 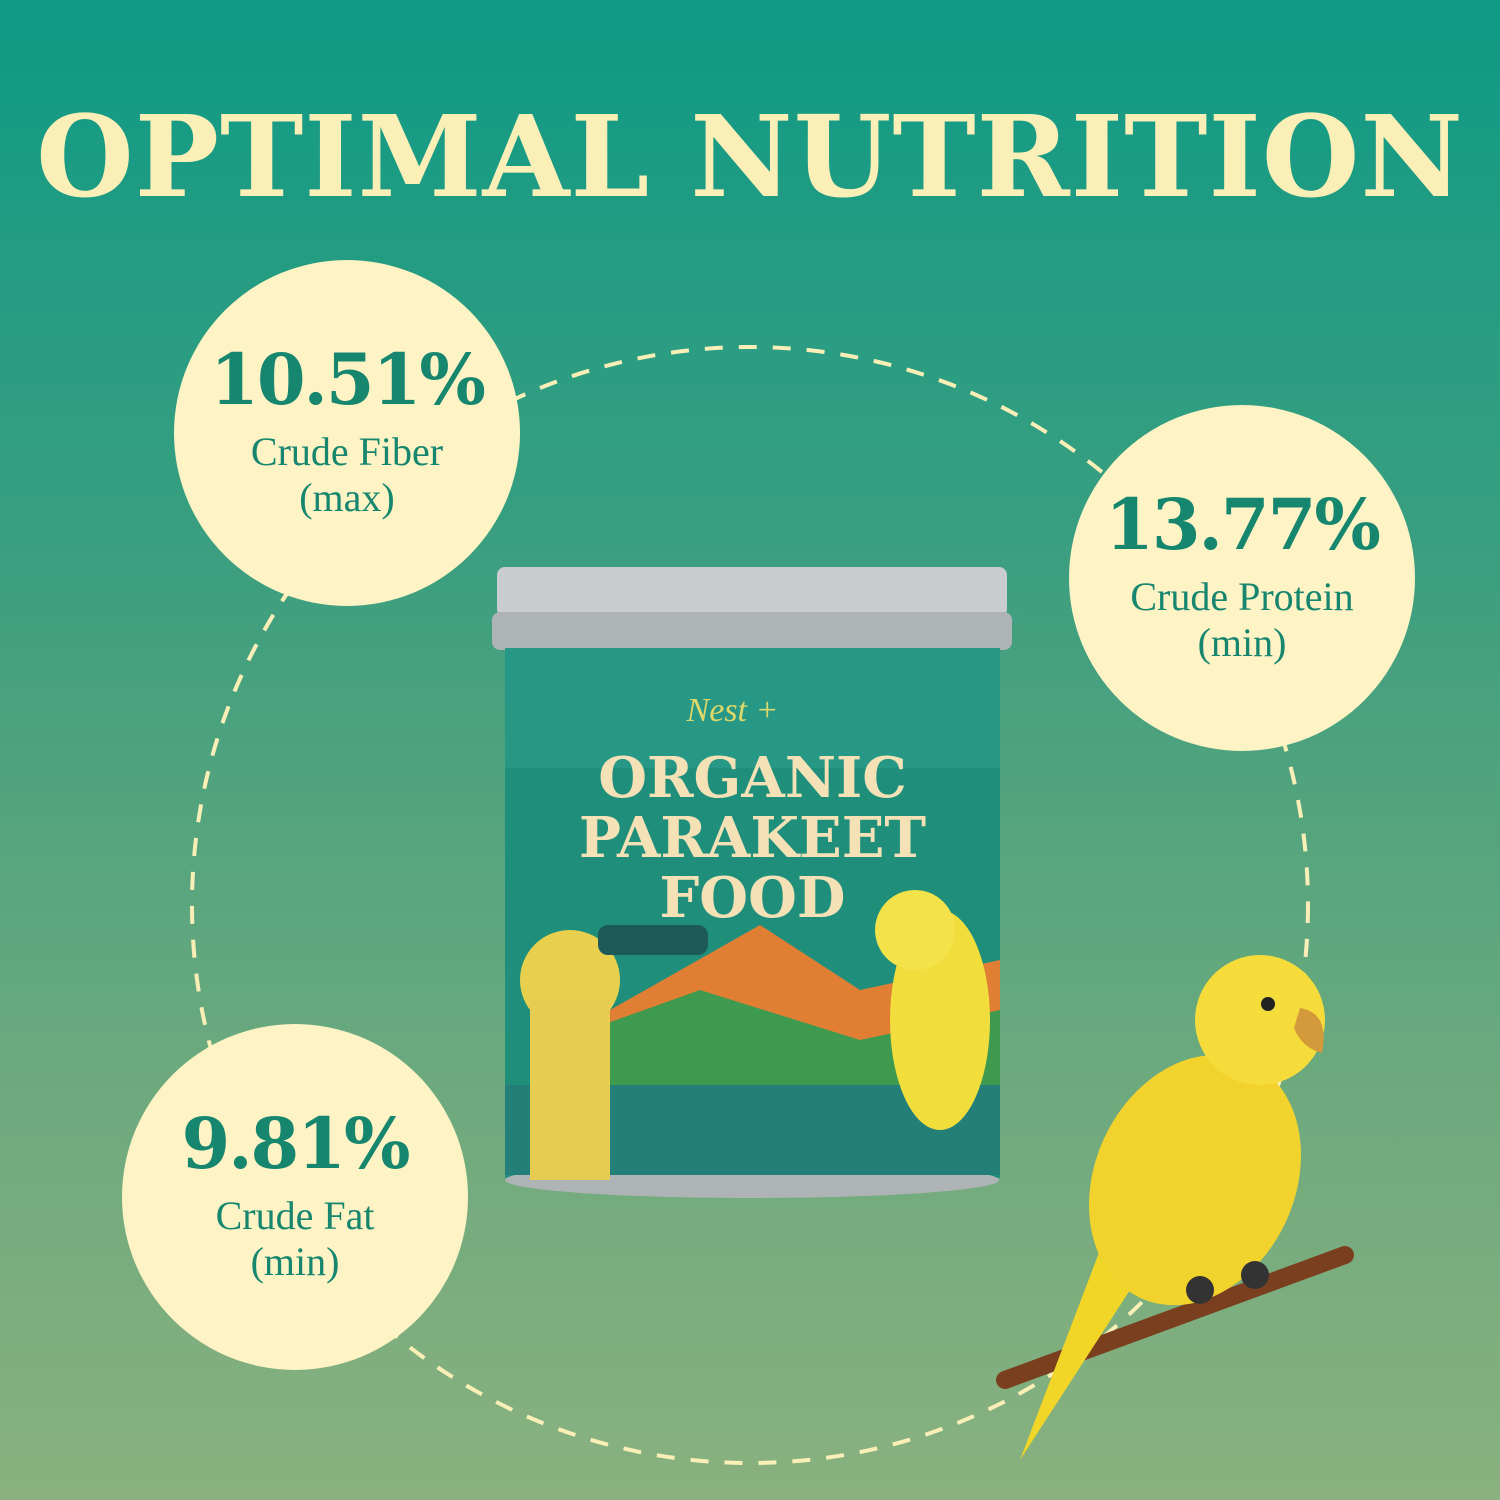 What do you see at coordinates (295, 1143) in the screenshot?
I see `badge-value: 9.81%` at bounding box center [295, 1143].